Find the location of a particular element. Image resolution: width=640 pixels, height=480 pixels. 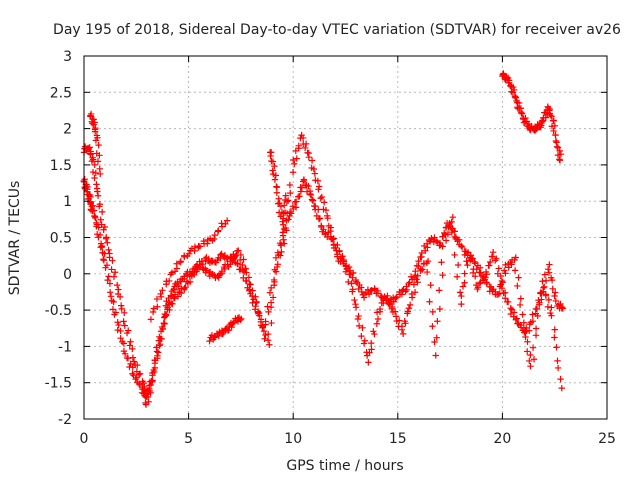

x-tick-label: 10 is located at coordinates (293, 439).